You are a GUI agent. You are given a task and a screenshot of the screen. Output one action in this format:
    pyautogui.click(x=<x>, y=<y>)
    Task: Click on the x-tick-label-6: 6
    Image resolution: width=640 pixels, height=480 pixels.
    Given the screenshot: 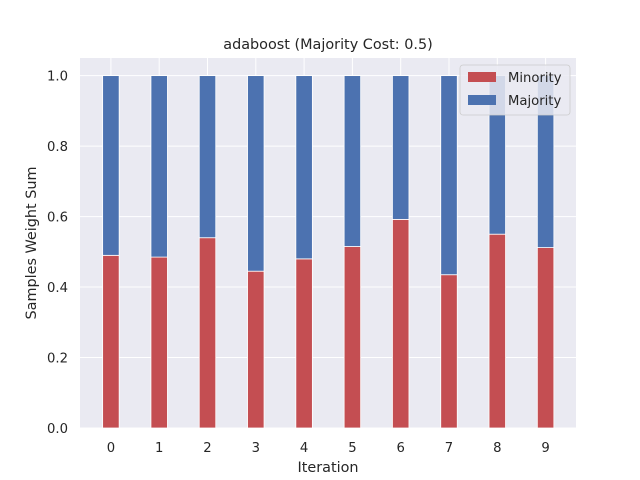 What is the action you would take?
    pyautogui.click(x=401, y=448)
    